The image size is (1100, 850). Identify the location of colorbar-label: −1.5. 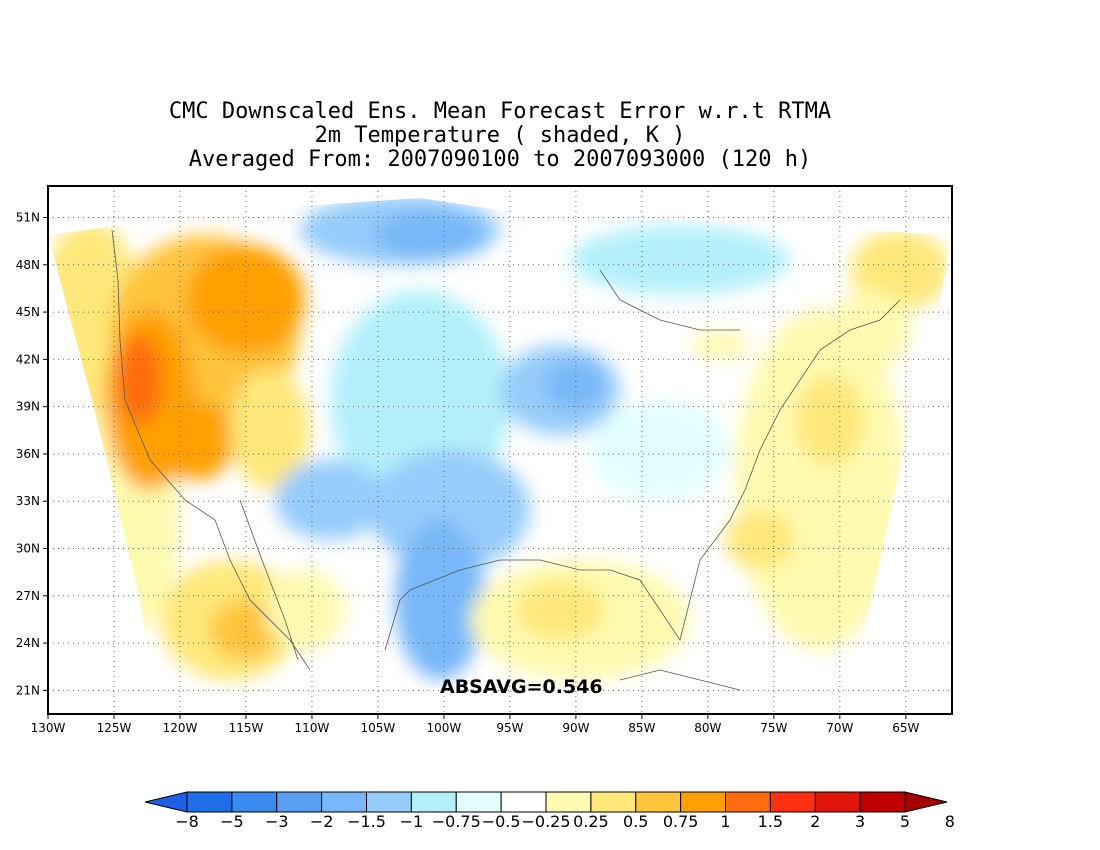
(366, 821).